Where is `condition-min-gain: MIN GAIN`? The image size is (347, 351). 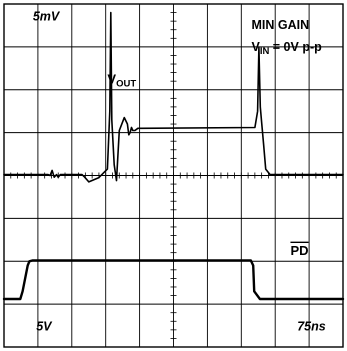
condition-min-gain: MIN GAIN is located at coordinates (280, 25).